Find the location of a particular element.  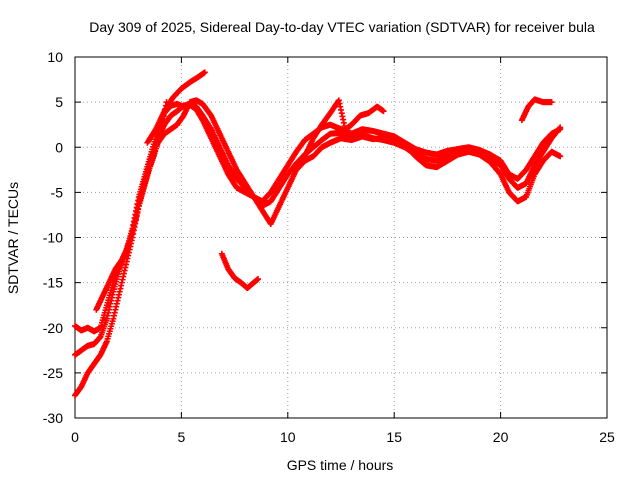

y-tick-label: -25 is located at coordinates (53, 373).